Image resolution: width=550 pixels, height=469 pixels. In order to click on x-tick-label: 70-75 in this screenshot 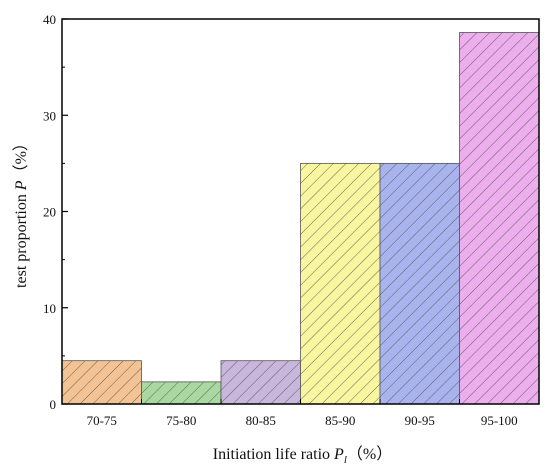, I will do `click(102, 420)`.